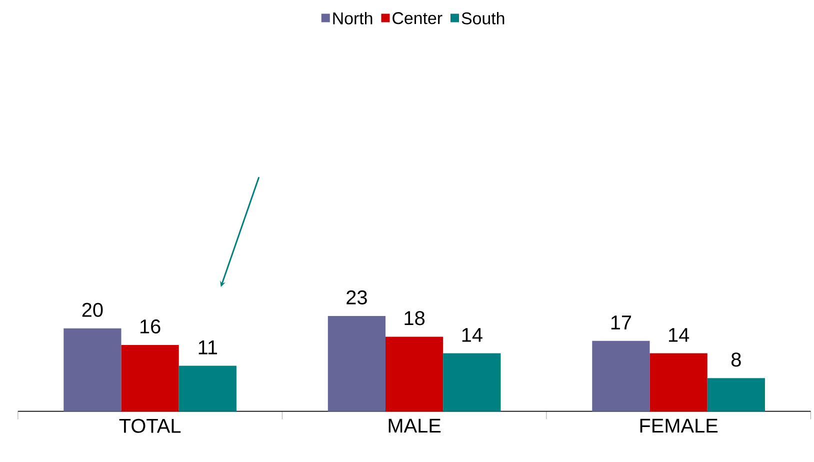 The image size is (814, 462). Describe the element at coordinates (679, 425) in the screenshot. I see `x-tick-label: FEMALE` at that location.